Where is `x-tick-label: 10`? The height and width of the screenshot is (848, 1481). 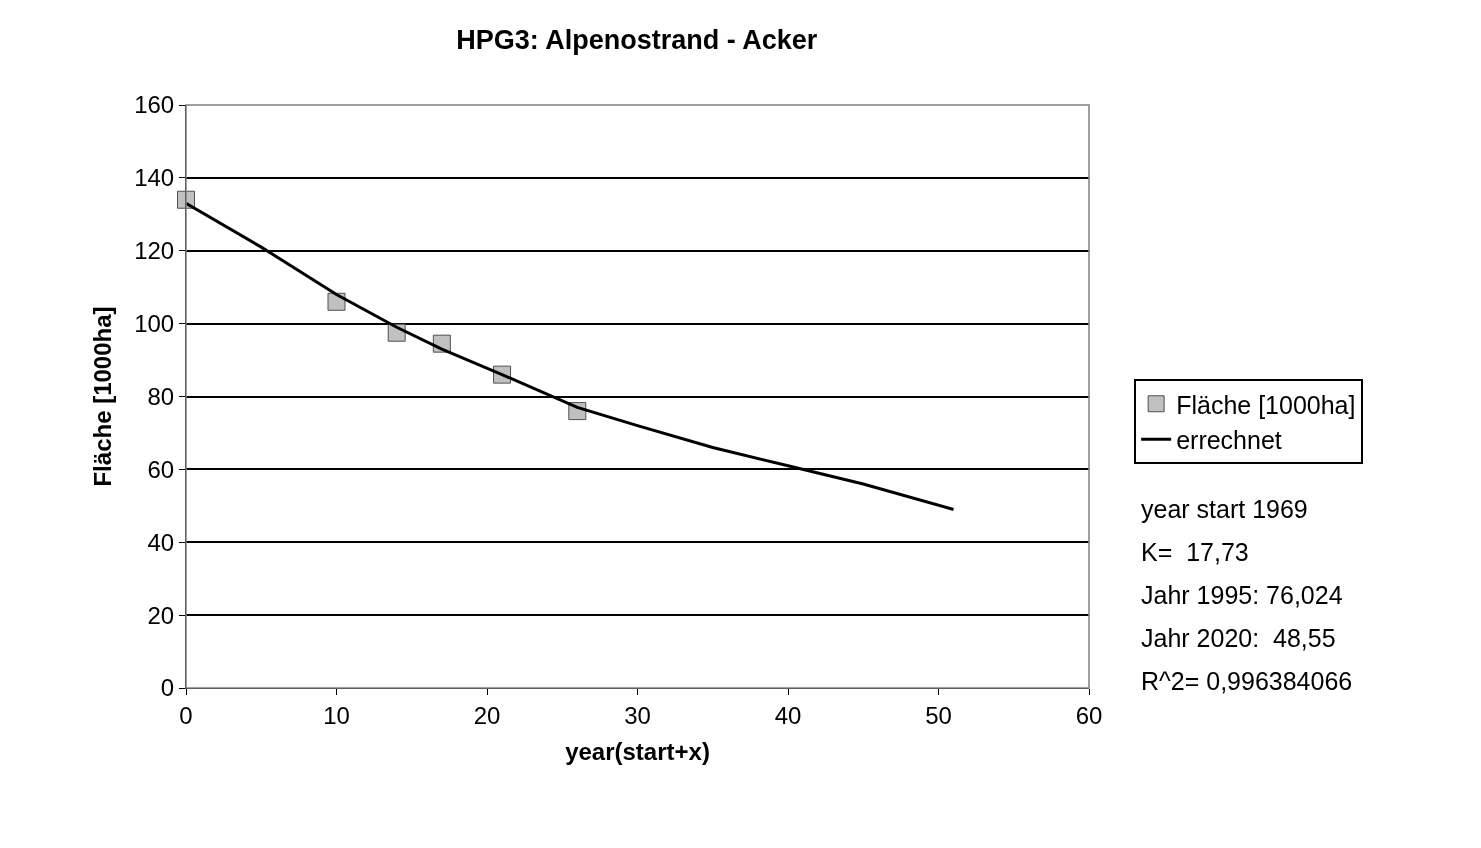 x-tick-label: 10 is located at coordinates (336, 715).